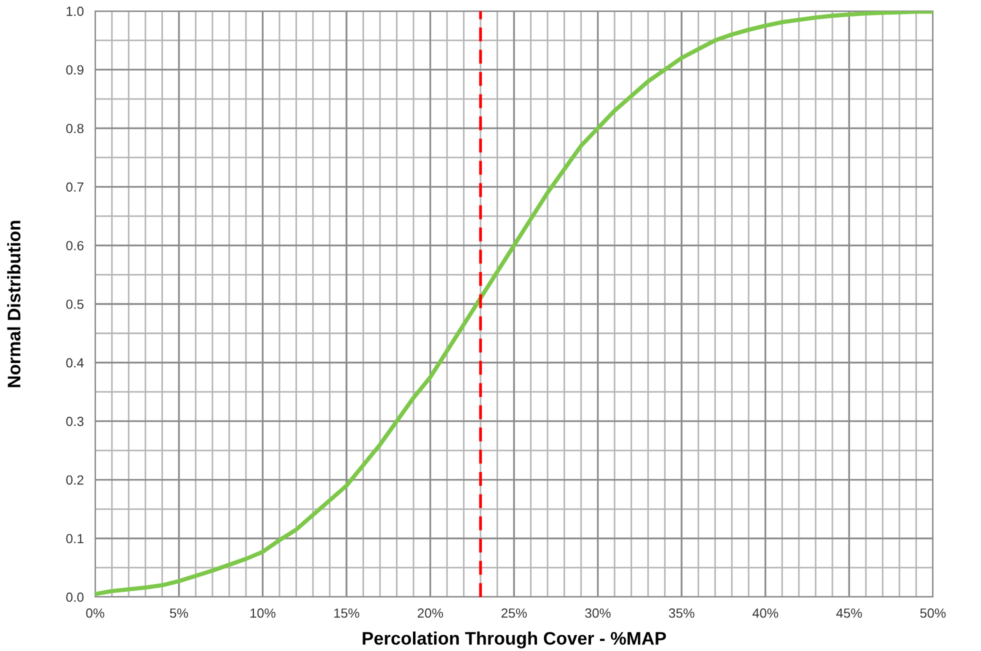 The height and width of the screenshot is (651, 981). What do you see at coordinates (514, 639) in the screenshot?
I see `x-axis-title: Percolation Through Cover - %MAP` at bounding box center [514, 639].